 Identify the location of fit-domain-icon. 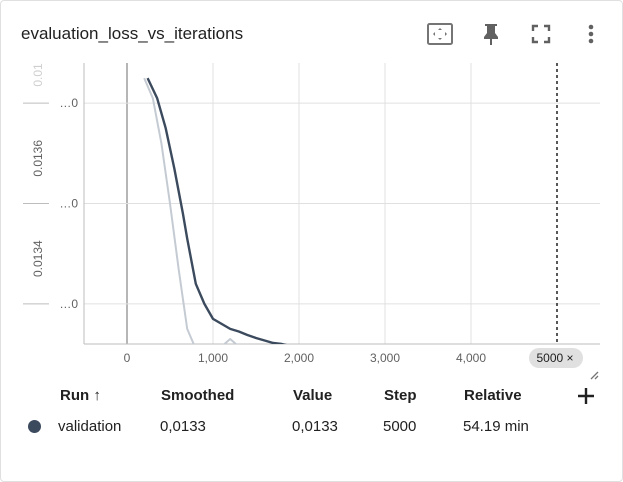
(440, 34).